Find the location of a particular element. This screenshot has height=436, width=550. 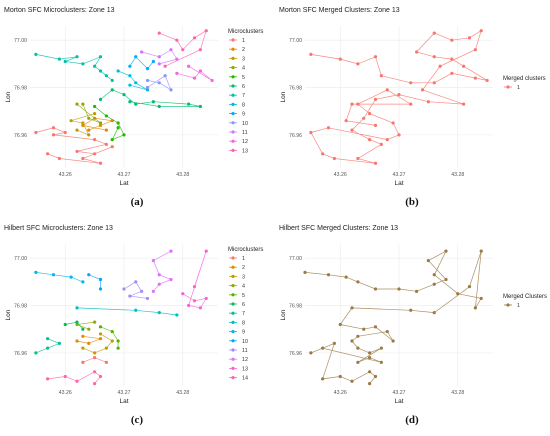

x-tick-label: 43.26 is located at coordinates (65, 175).